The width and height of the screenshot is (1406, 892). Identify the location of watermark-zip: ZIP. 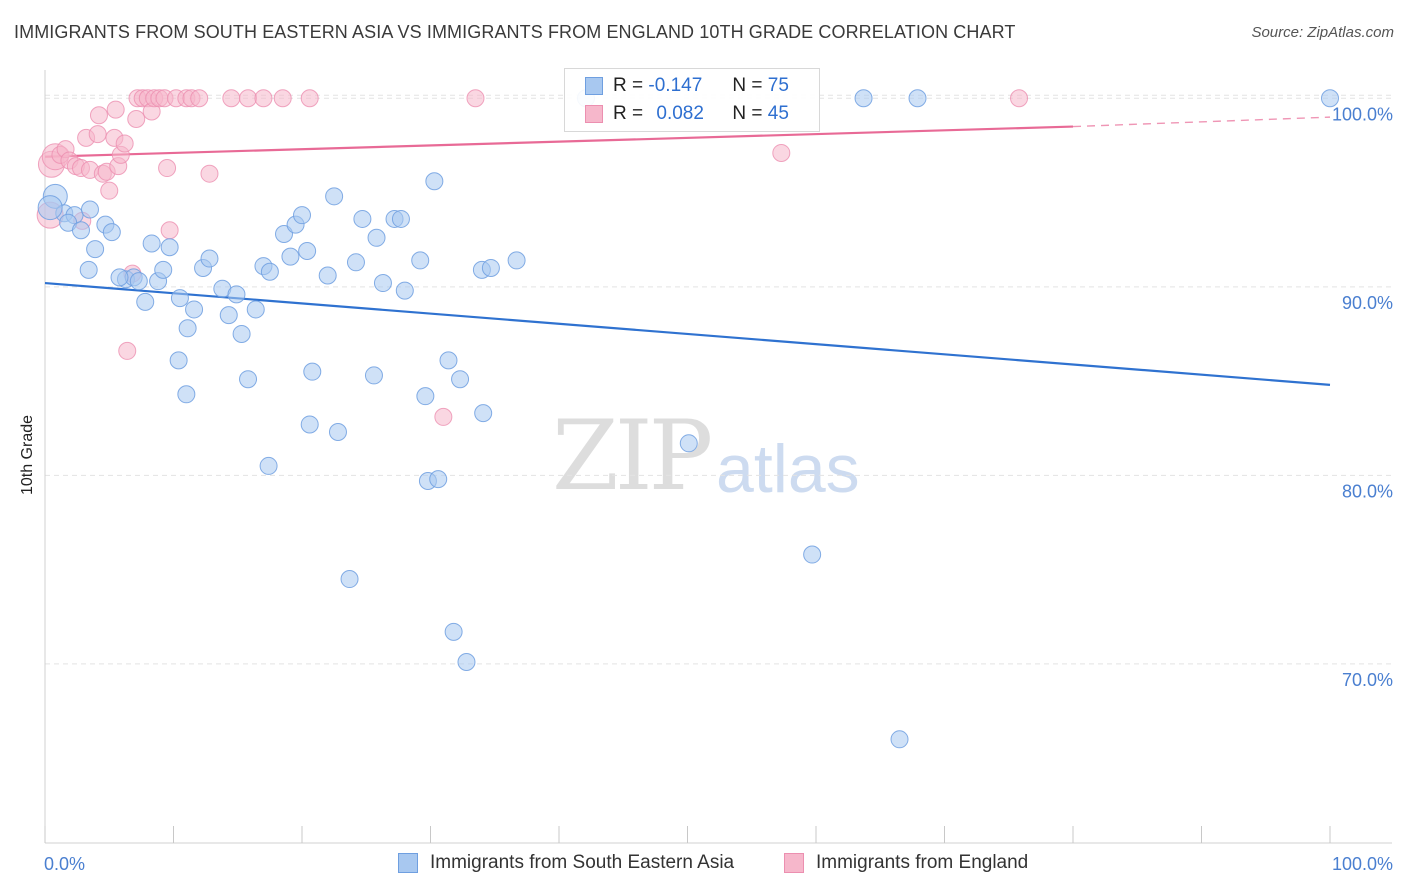
(632, 456).